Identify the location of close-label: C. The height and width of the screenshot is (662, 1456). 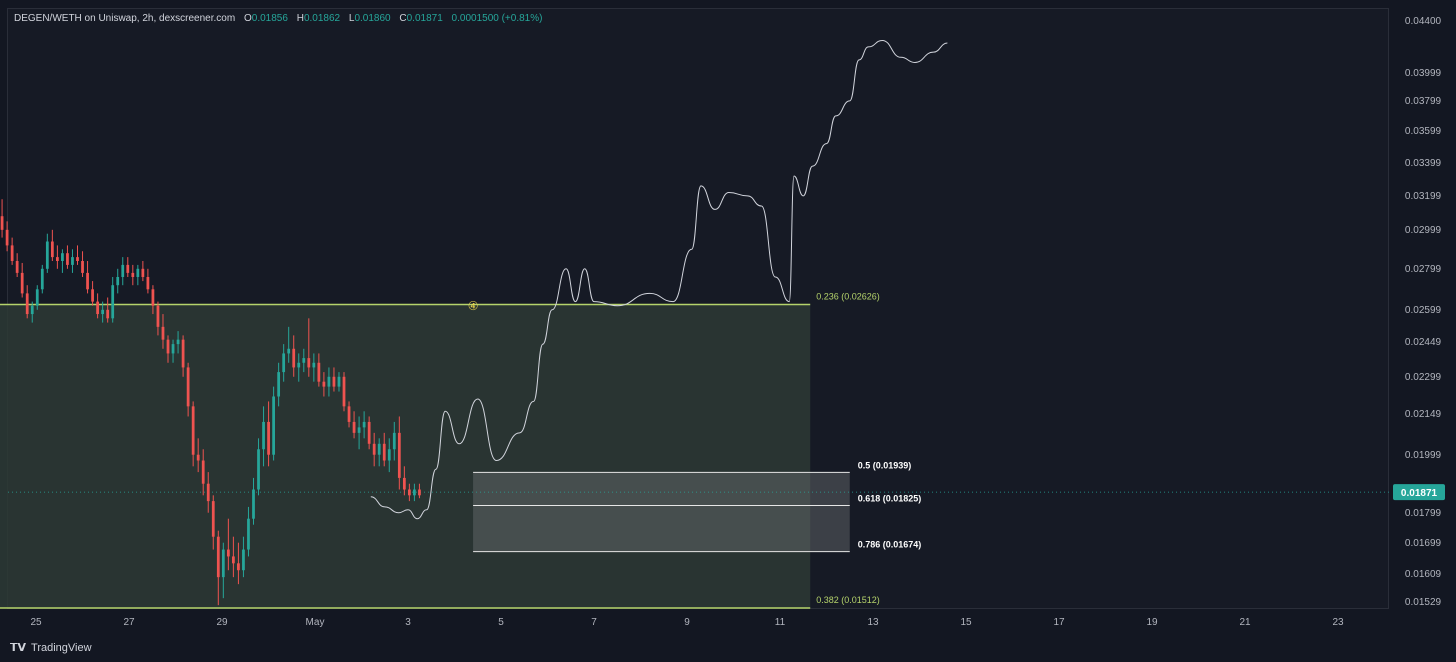
(403, 18).